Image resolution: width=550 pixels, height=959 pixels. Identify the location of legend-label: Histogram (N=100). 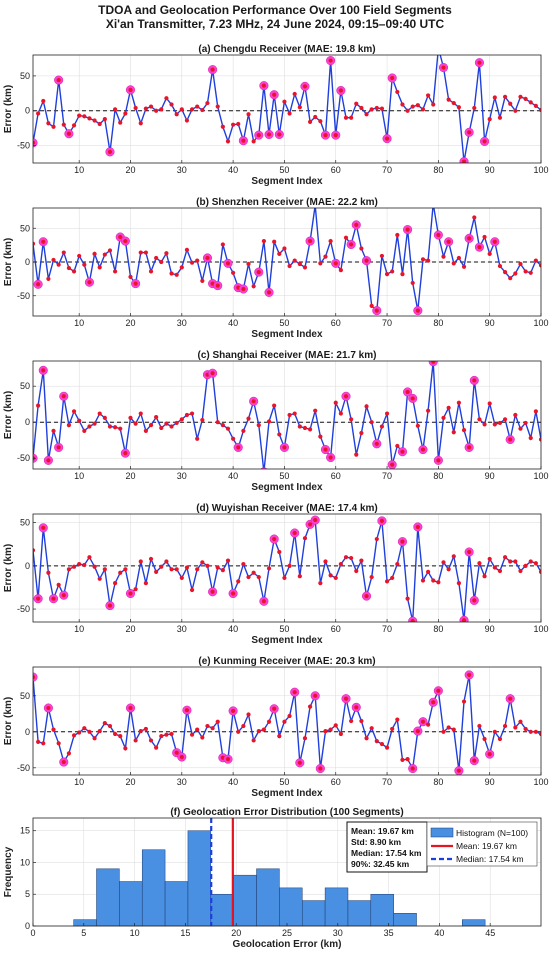
(492, 833).